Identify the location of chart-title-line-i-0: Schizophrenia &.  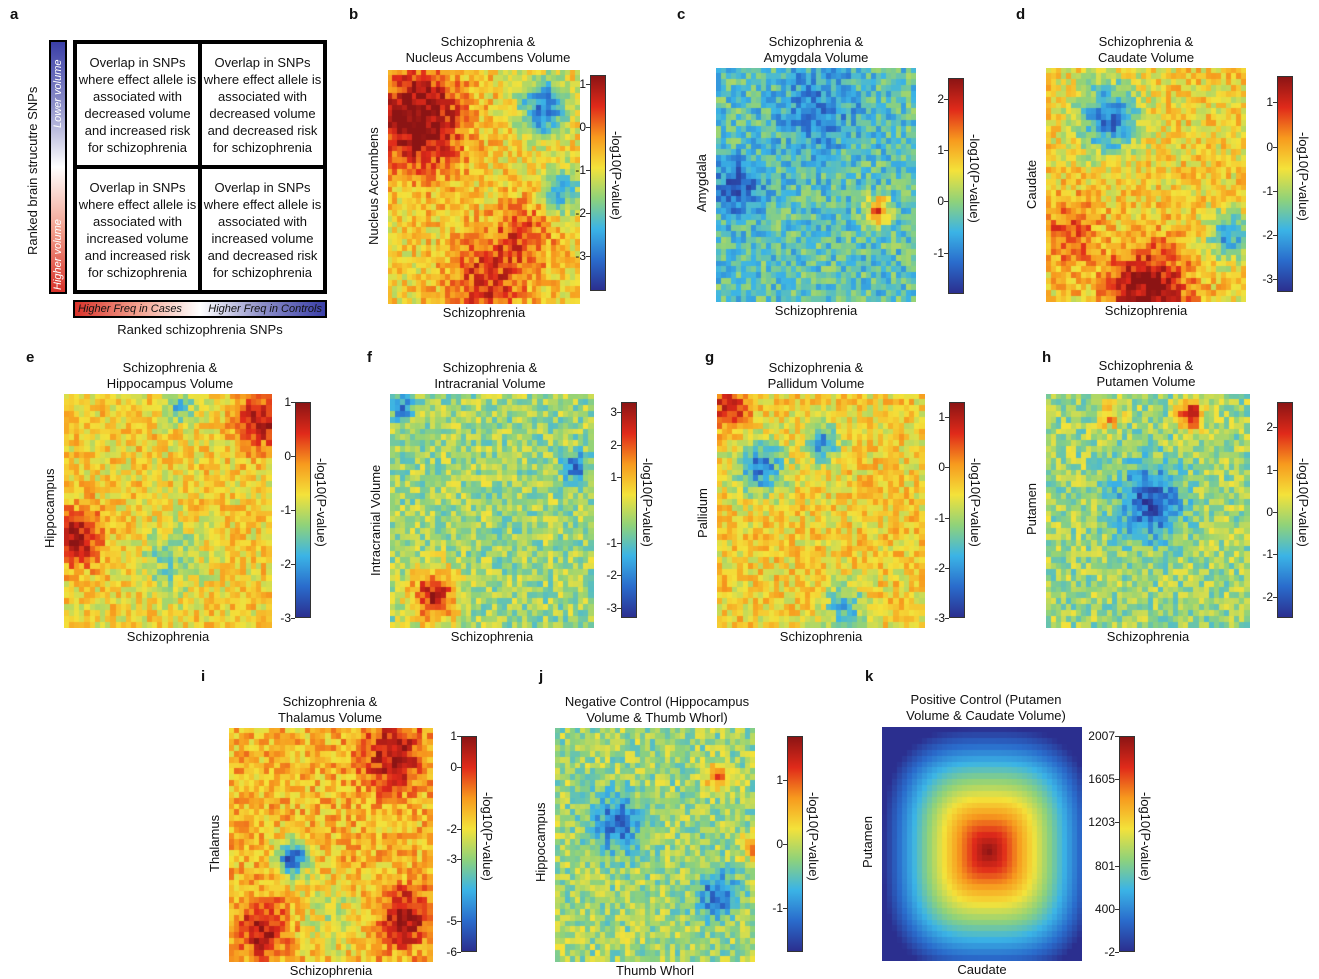
(330, 701).